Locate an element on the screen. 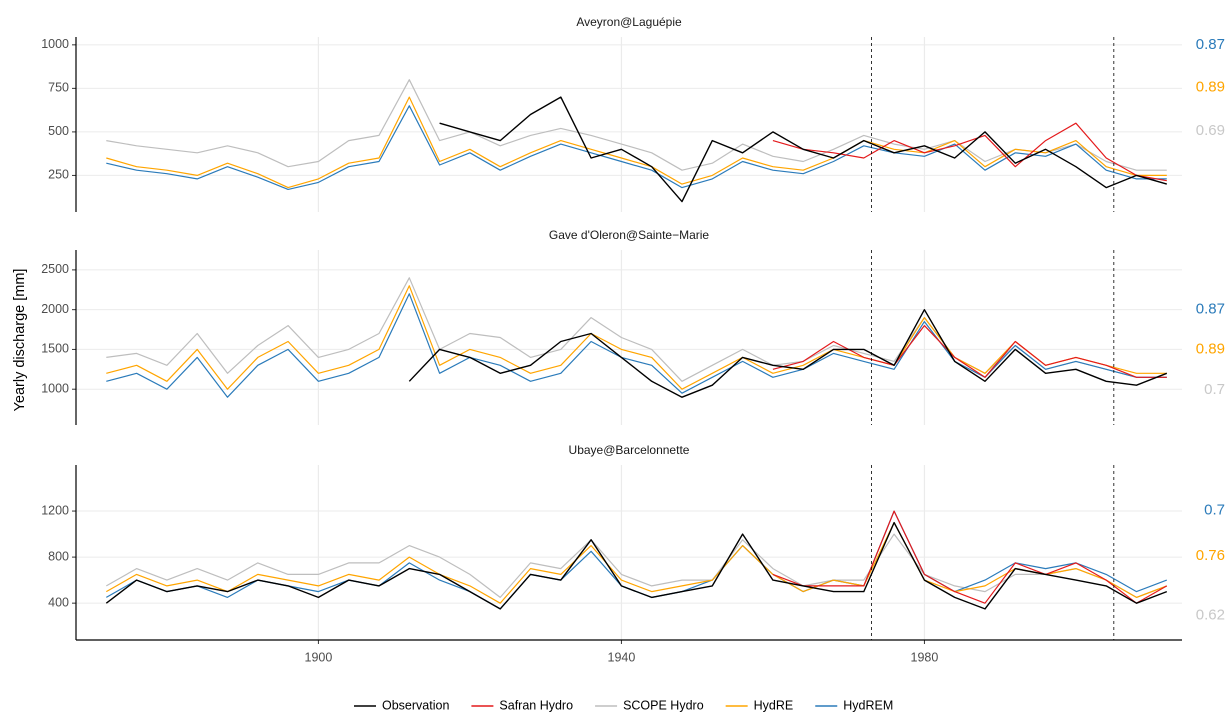  x-tick-label: 1900 is located at coordinates (319, 657).